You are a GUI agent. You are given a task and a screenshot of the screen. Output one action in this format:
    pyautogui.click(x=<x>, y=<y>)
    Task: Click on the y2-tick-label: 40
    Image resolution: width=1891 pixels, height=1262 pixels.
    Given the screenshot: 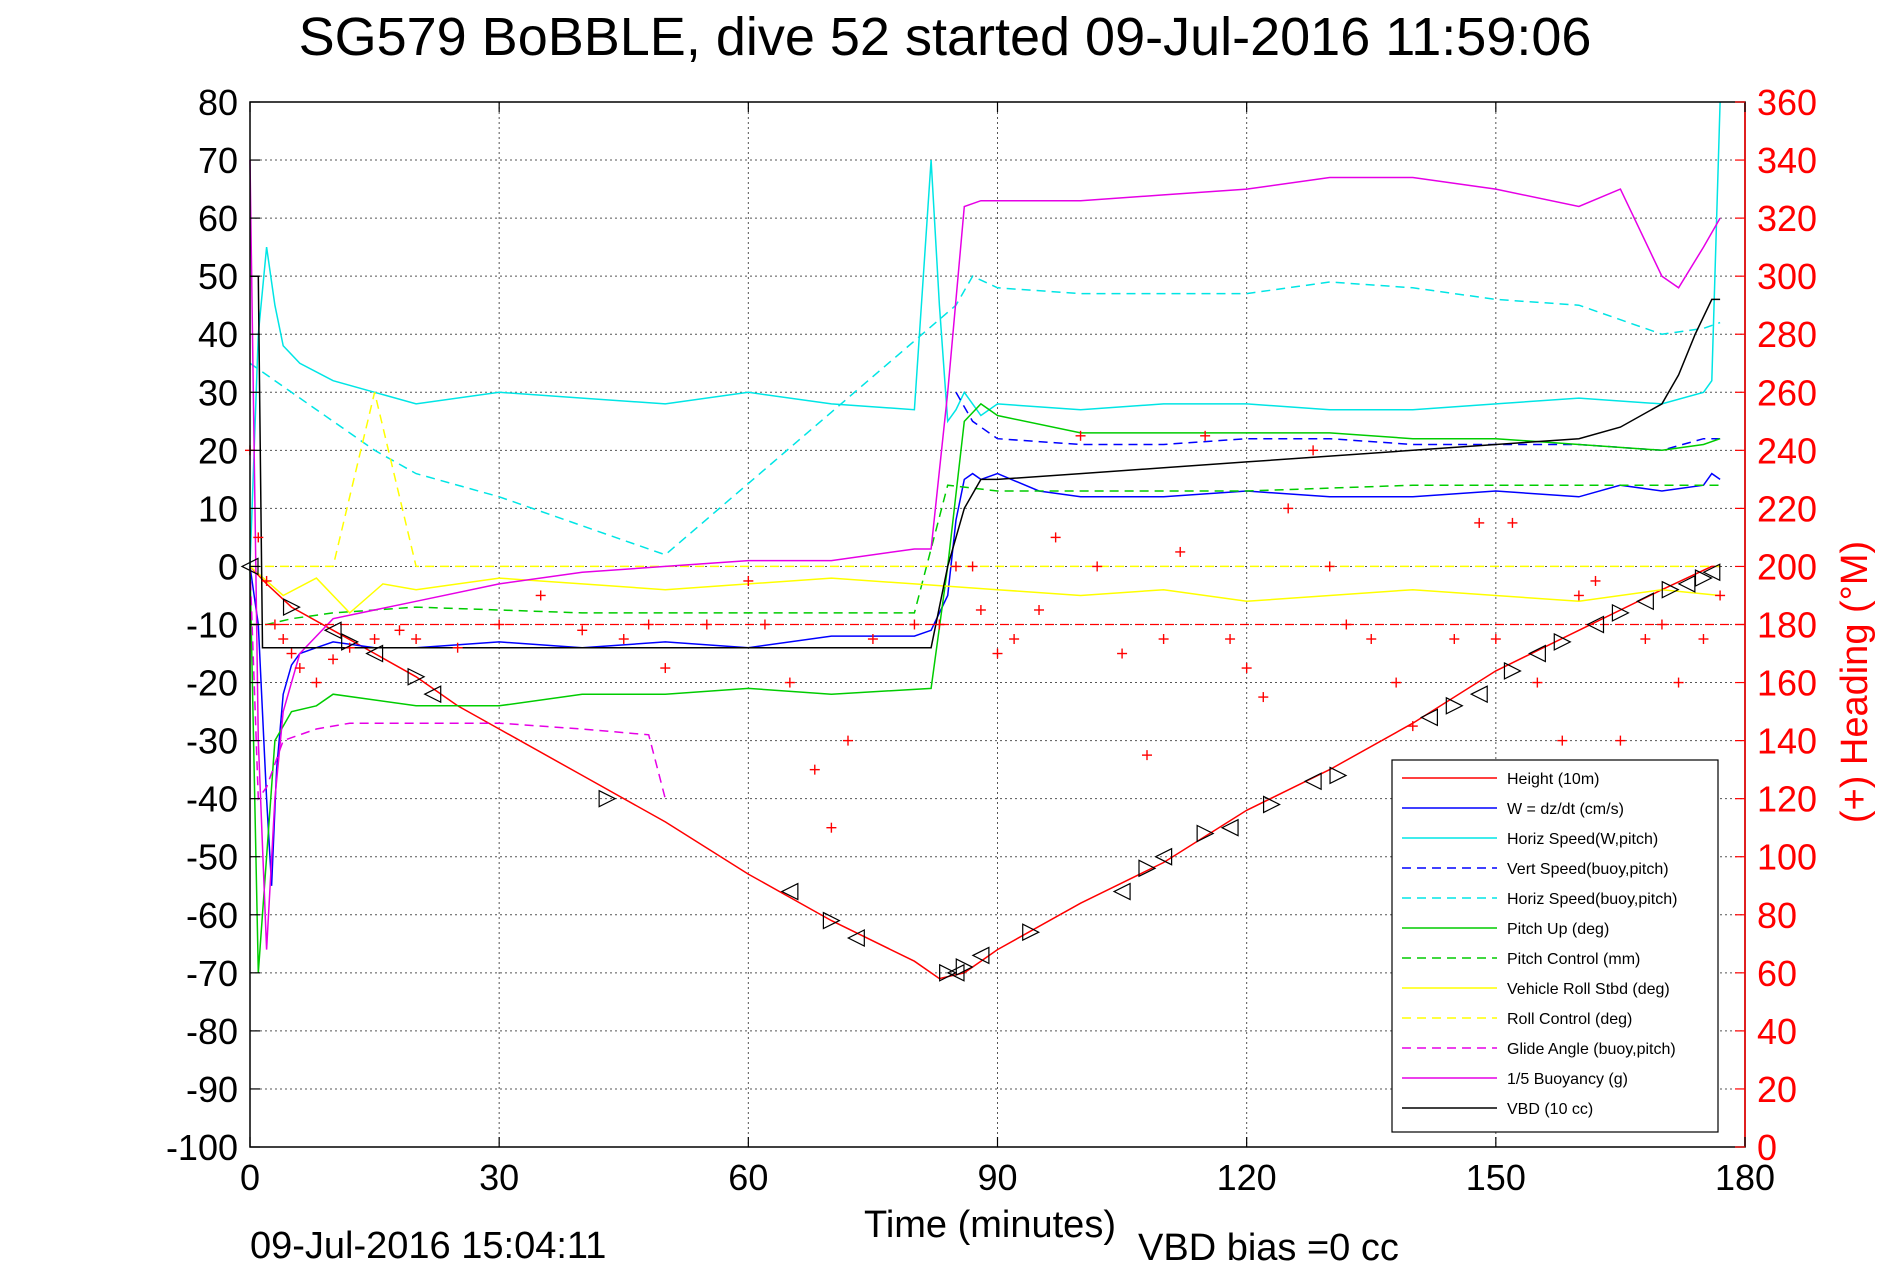 What is the action you would take?
    pyautogui.click(x=1777, y=1031)
    